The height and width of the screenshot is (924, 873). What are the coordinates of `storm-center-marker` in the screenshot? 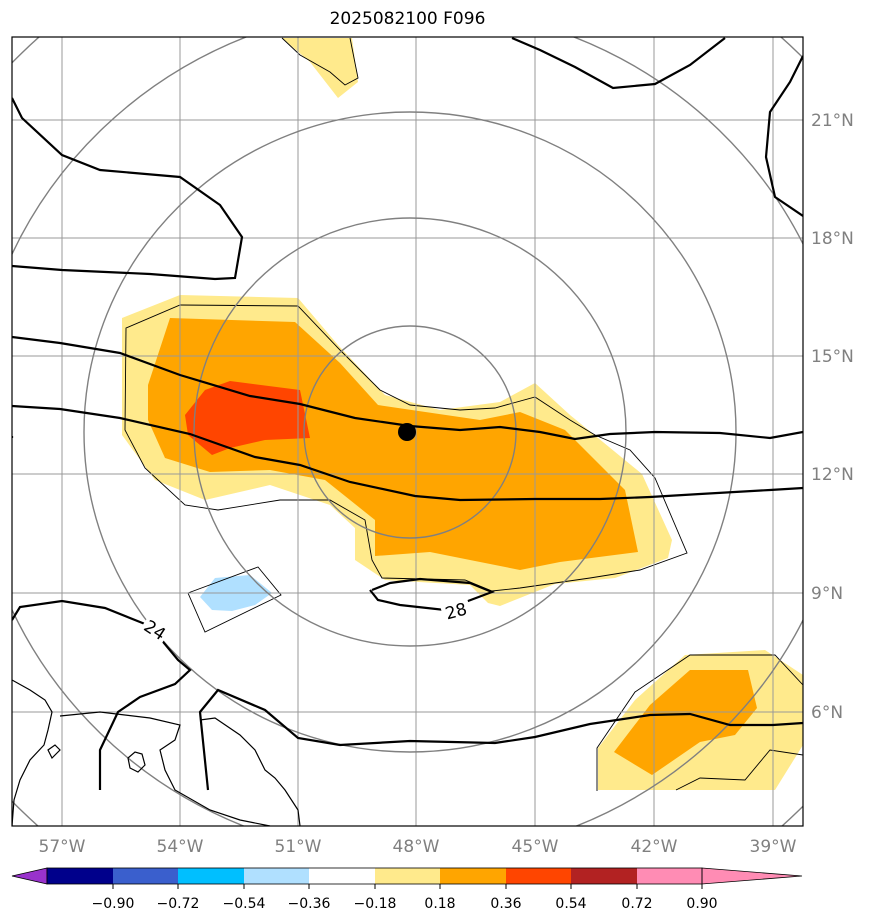 It's located at (407, 432).